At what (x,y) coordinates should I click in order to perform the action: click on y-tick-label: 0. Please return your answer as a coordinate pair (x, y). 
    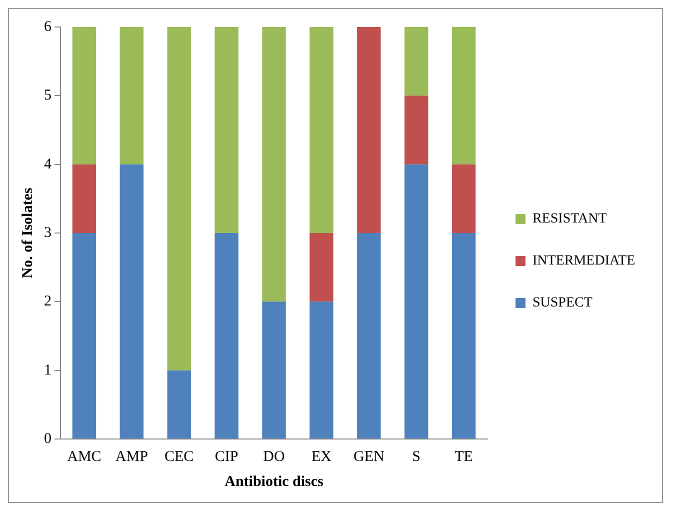
    Looking at the image, I should click on (48, 438).